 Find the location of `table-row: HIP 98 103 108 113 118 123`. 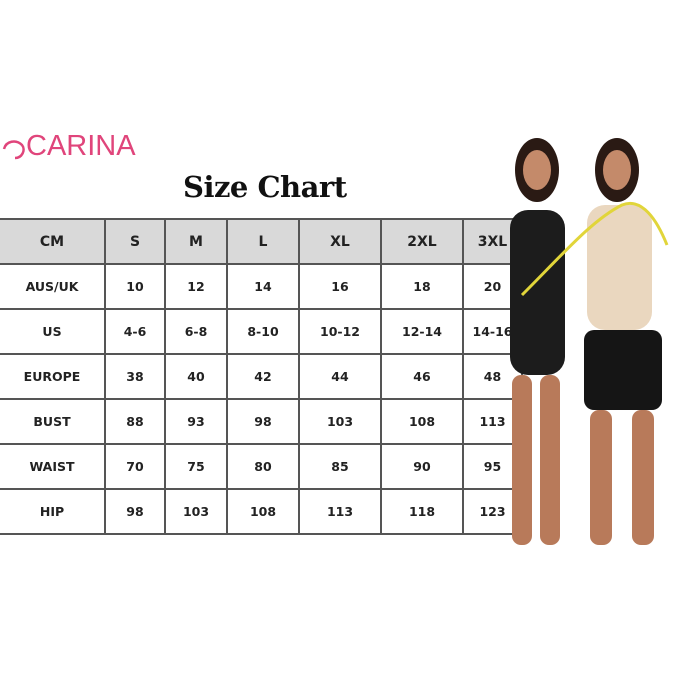

table-row: HIP 98 103 108 113 118 123 is located at coordinates (261, 511).